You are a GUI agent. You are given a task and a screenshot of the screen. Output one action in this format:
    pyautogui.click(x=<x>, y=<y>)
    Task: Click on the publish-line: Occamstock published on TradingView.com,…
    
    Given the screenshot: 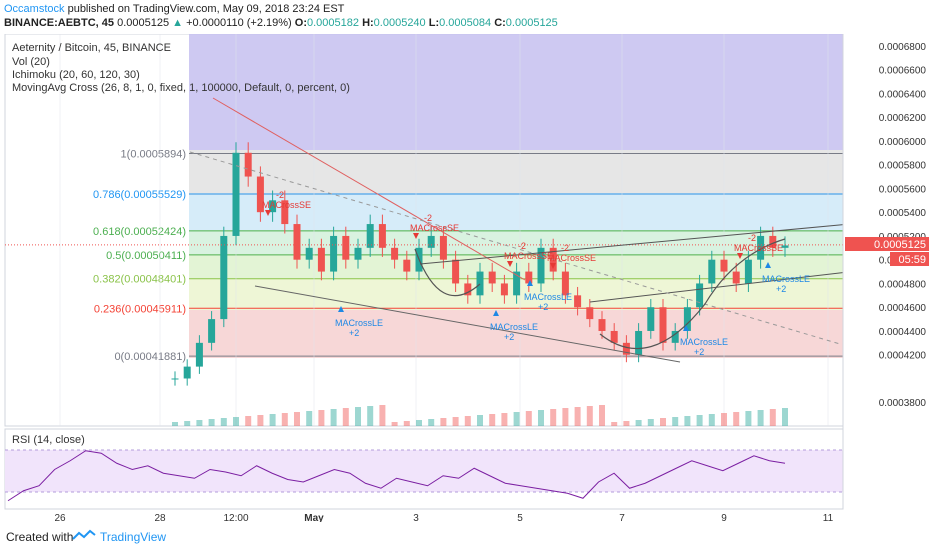 What is the action you would take?
    pyautogui.click(x=174, y=9)
    